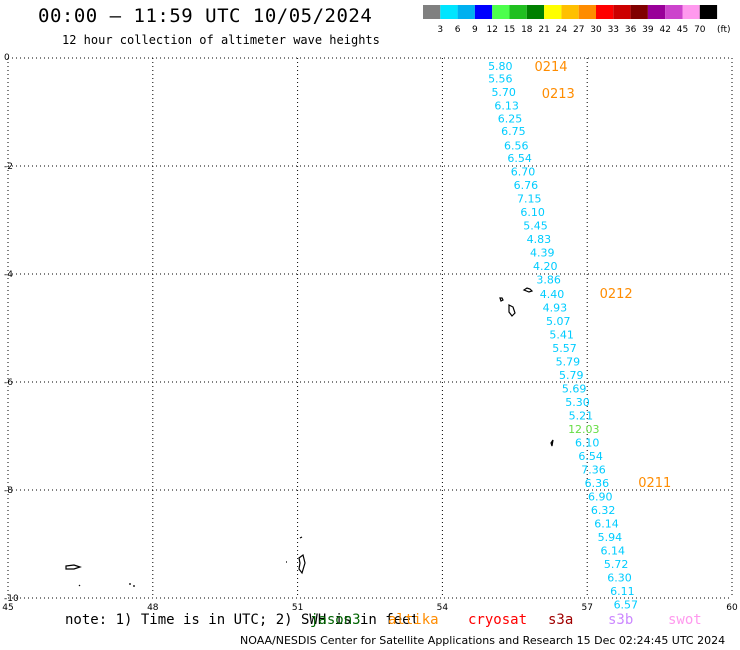 This screenshot has height=650, width=740. I want to click on swh-label: 5.07, so click(558, 321).